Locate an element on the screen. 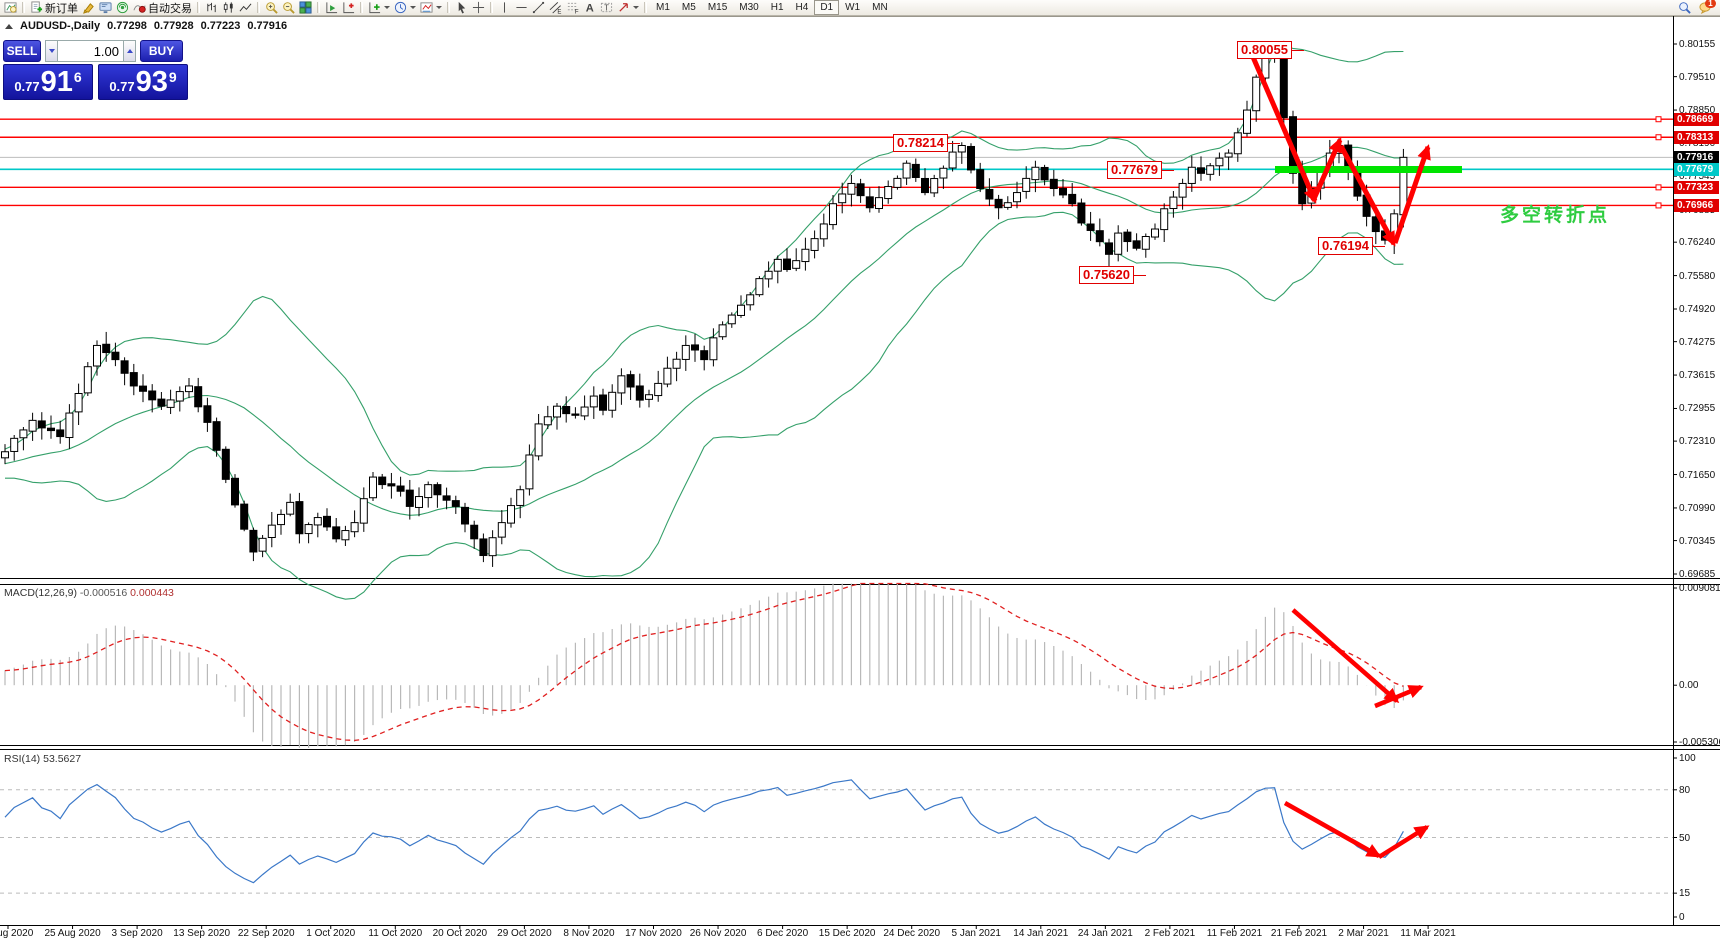 Image resolution: width=1720 pixels, height=942 pixels. equidistant-channel-icon: E is located at coordinates (555, 8).